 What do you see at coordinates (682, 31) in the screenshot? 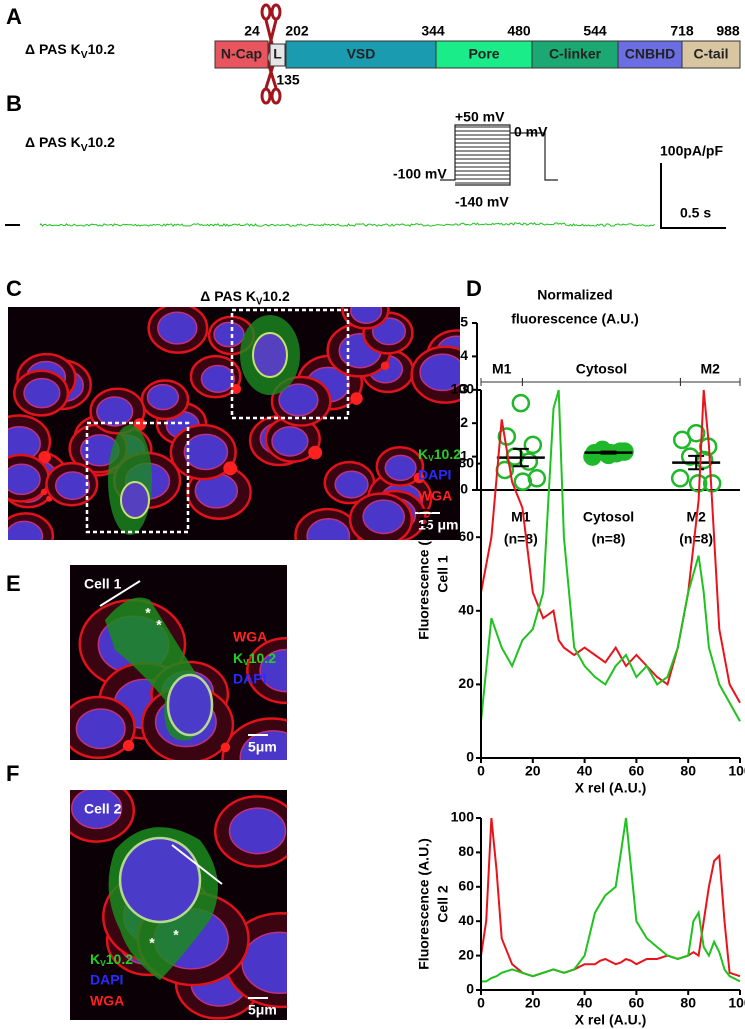
I see `position-label: 718` at bounding box center [682, 31].